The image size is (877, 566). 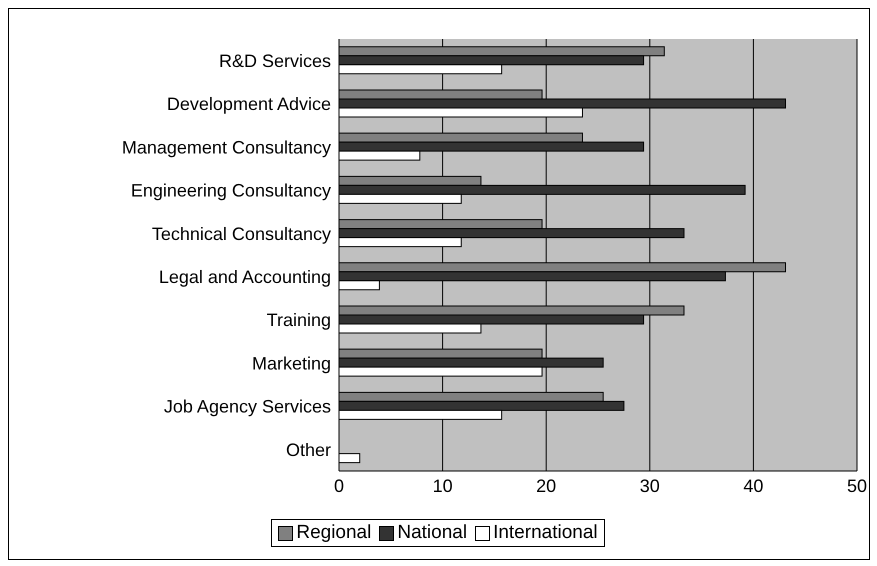 I want to click on y-tick-label: Other, so click(x=308, y=450).